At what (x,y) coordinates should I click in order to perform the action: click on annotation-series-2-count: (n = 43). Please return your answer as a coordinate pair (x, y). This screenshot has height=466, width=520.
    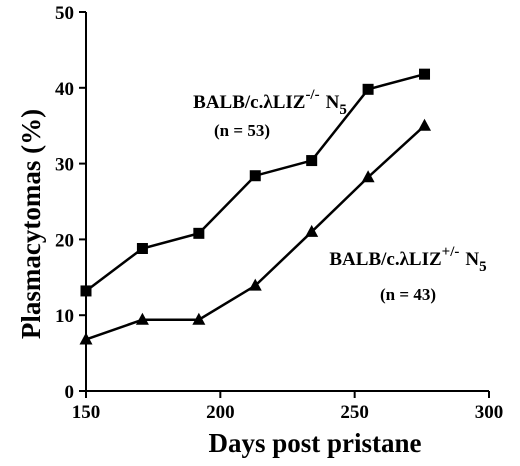
    Looking at the image, I should click on (408, 294).